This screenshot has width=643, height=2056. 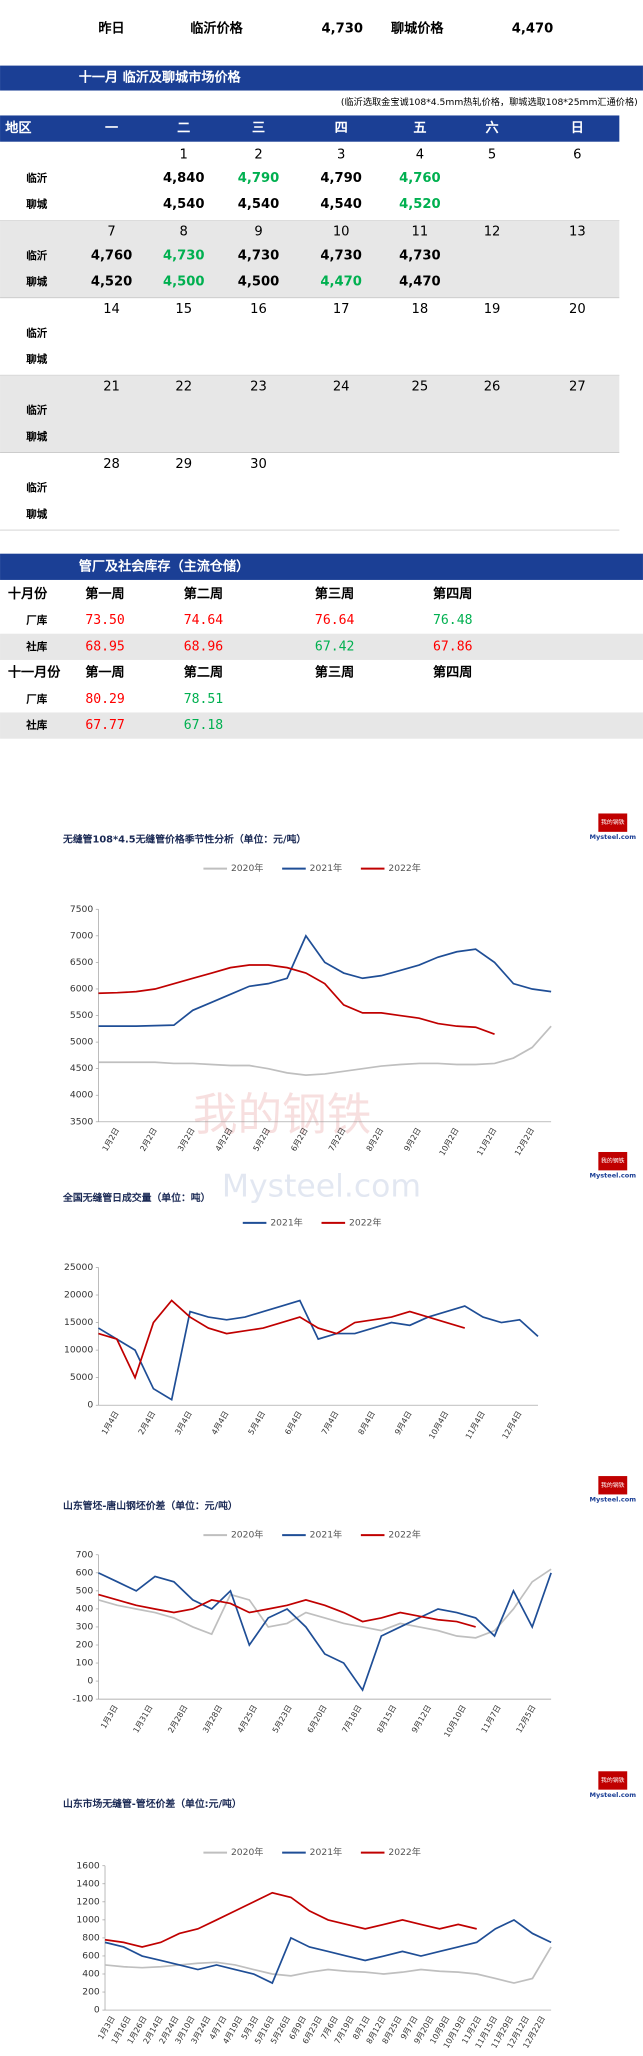 I want to click on date: 18, so click(x=420, y=309).